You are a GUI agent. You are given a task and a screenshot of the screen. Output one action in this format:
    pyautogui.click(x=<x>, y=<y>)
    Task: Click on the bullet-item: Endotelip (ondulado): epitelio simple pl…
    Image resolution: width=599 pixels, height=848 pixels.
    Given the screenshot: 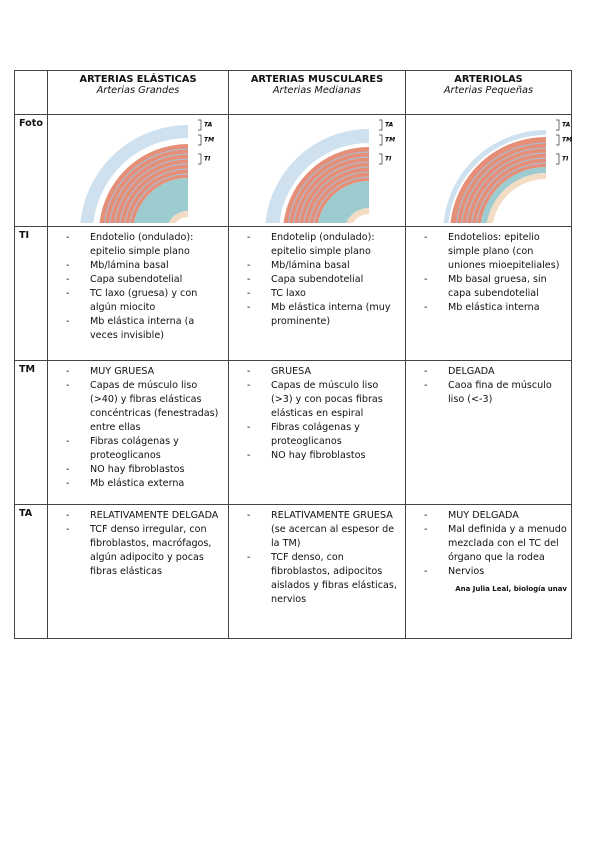 What is the action you would take?
    pyautogui.click(x=317, y=245)
    